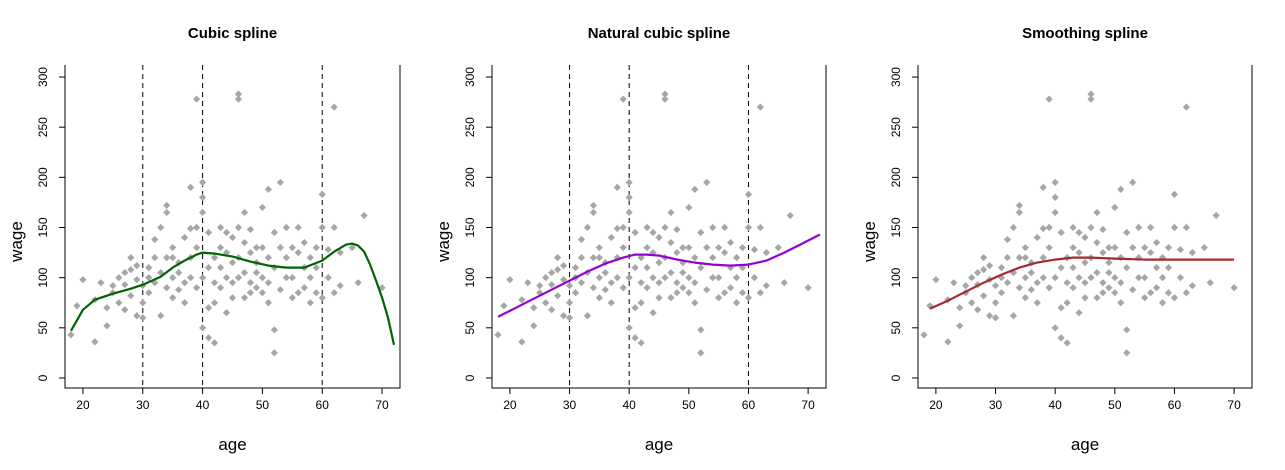  What do you see at coordinates (232, 33) in the screenshot?
I see `chart-title: Cubic spline` at bounding box center [232, 33].